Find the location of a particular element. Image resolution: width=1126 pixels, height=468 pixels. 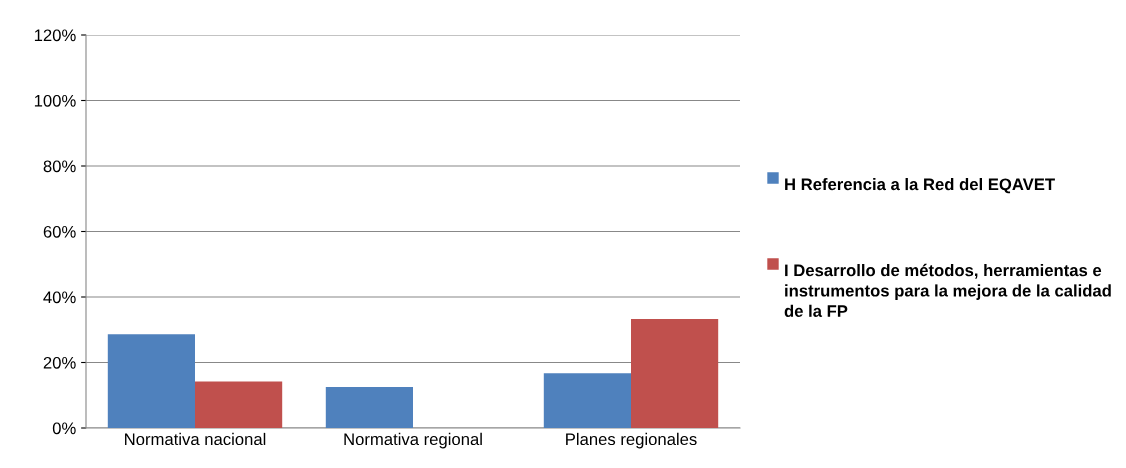

y-tick-label: 40% is located at coordinates (59, 297).